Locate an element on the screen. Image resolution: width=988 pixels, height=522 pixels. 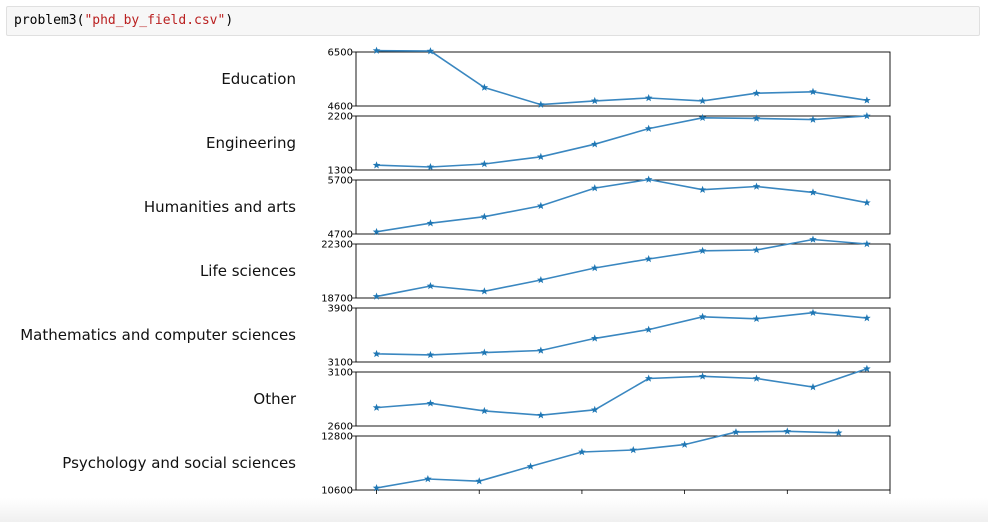
row-label-education: Education is located at coordinates (258, 79).